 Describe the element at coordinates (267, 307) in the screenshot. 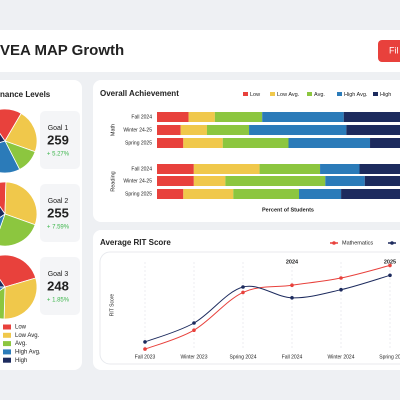

I see `line-series` at that location.